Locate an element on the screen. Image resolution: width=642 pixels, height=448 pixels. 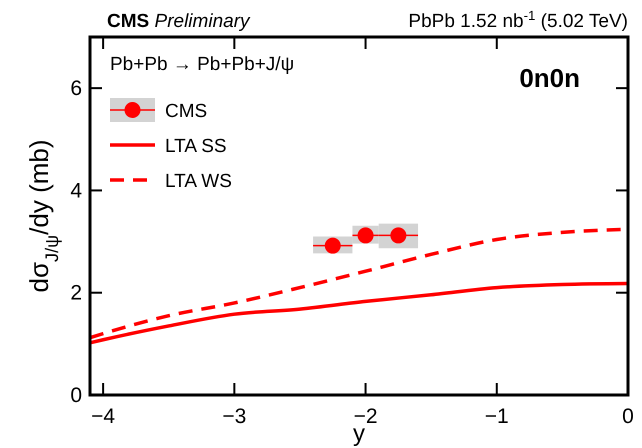
y-tick-label: 4 is located at coordinates (76, 190).